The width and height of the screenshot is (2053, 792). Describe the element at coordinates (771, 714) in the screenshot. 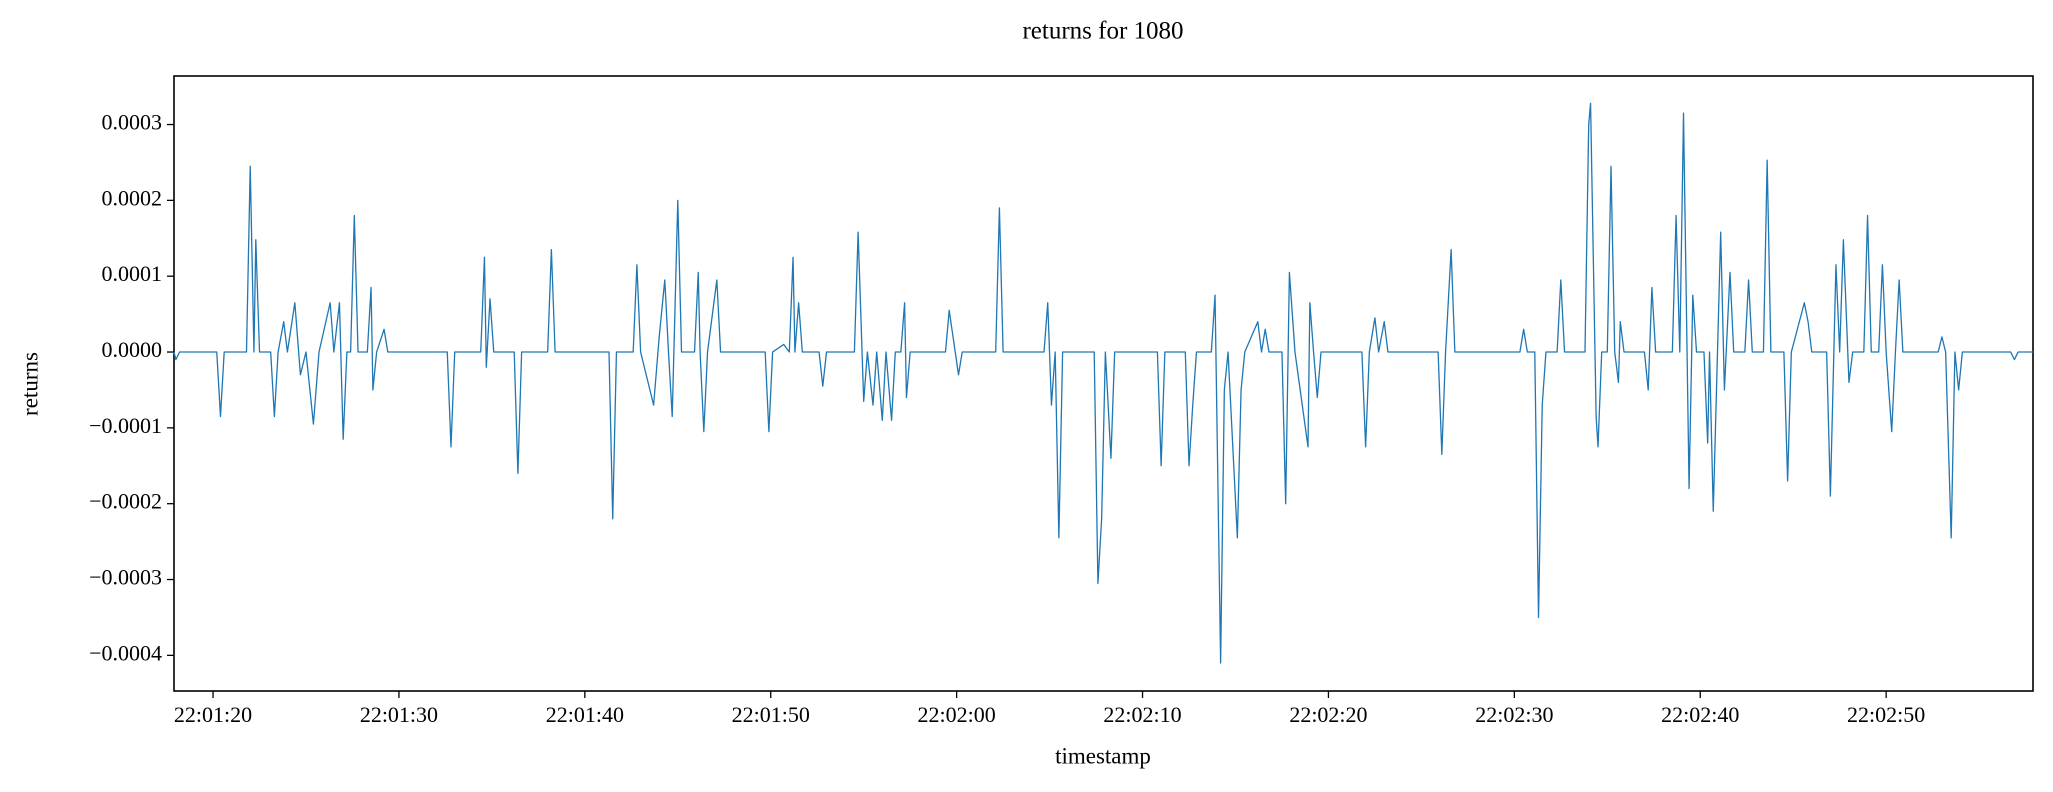

I see `x-tick-label: 22:01:50` at that location.